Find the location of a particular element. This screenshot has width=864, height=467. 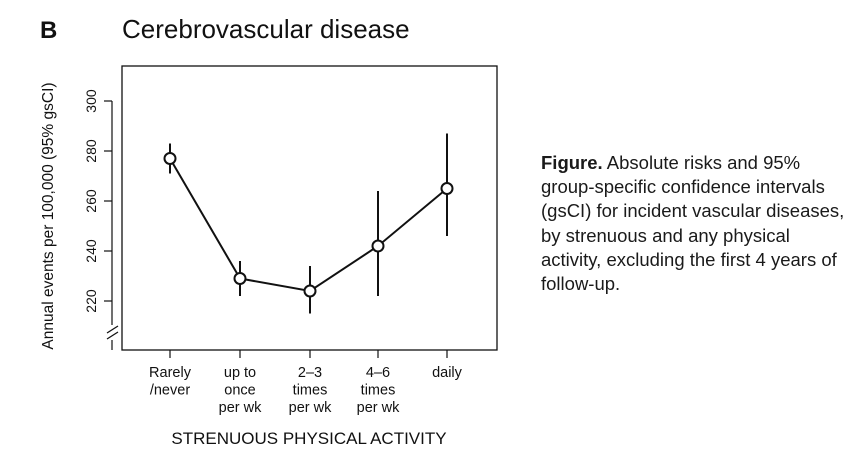

axis-break-mark is located at coordinates (112, 332).